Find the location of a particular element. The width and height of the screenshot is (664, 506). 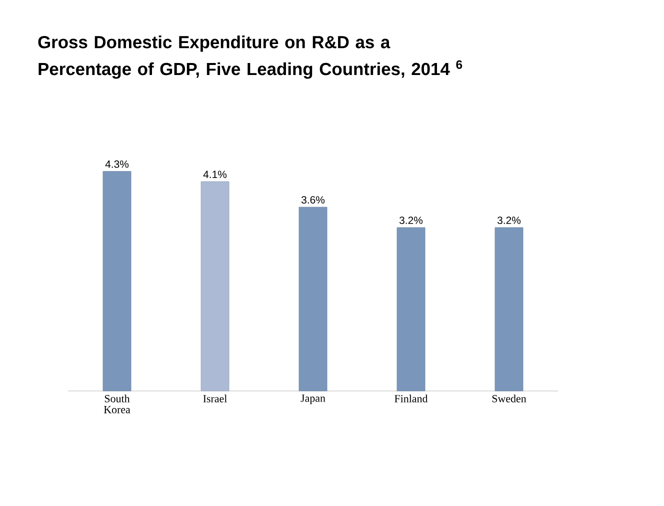

x-tick-label: Israel is located at coordinates (215, 398).